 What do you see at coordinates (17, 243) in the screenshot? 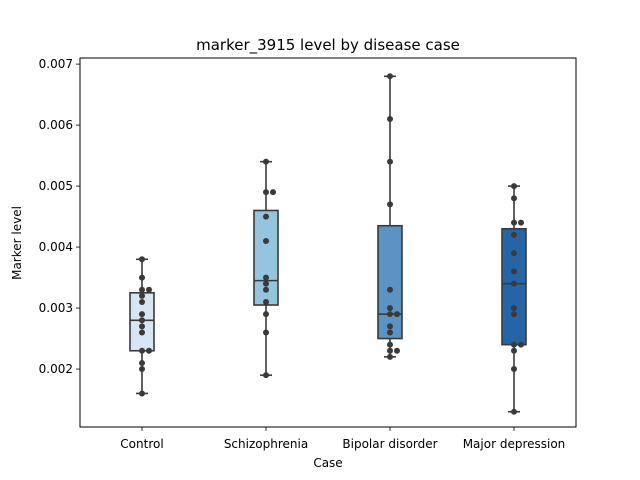
I see `y-axis-label: Marker level` at bounding box center [17, 243].